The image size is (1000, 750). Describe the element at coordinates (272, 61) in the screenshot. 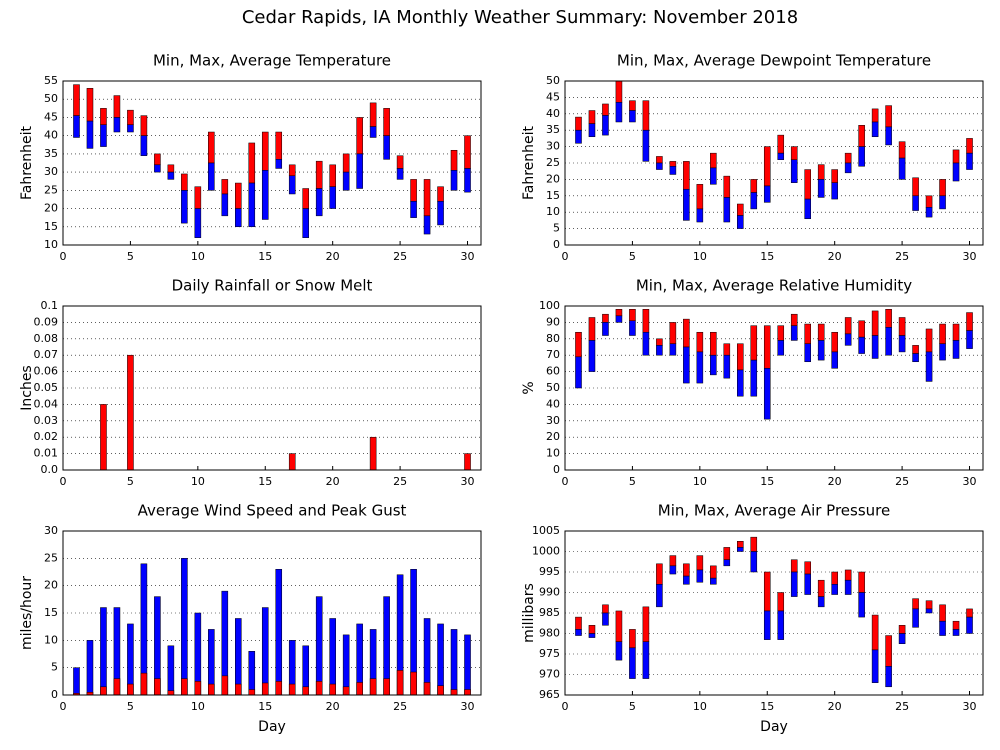

I see `chart-title: Min, Max, Average Temperature` at that location.